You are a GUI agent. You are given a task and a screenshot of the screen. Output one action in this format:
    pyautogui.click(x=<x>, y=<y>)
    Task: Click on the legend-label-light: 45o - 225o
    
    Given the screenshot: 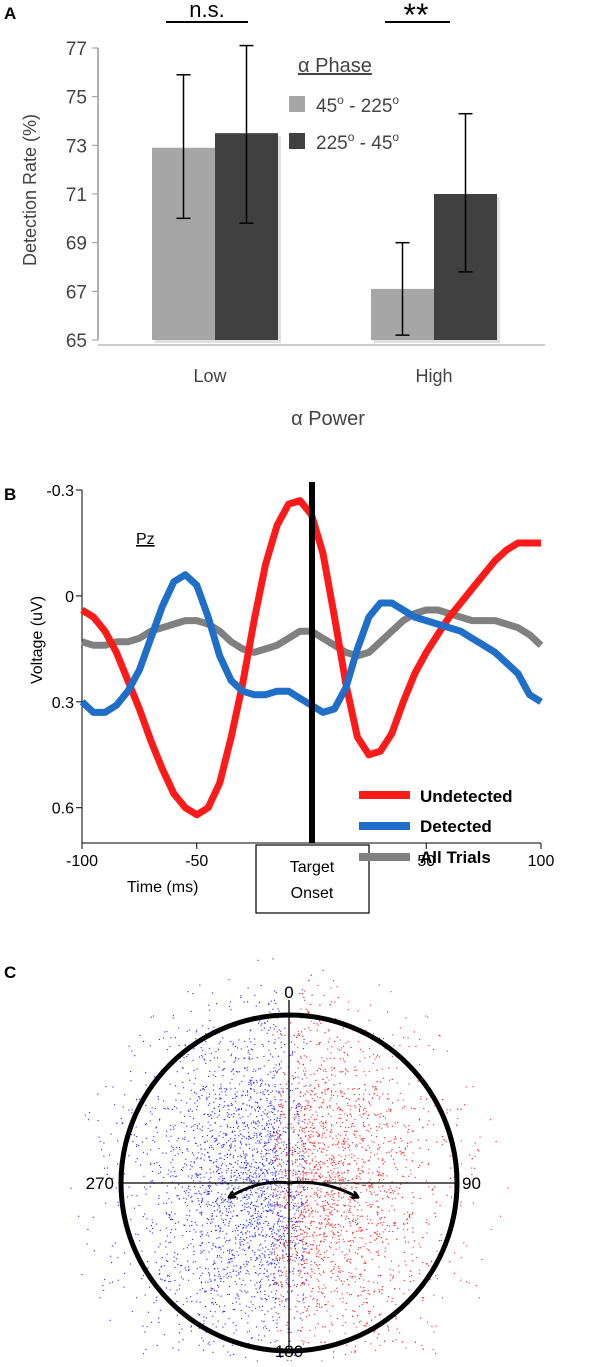 What is the action you would take?
    pyautogui.click(x=357, y=105)
    